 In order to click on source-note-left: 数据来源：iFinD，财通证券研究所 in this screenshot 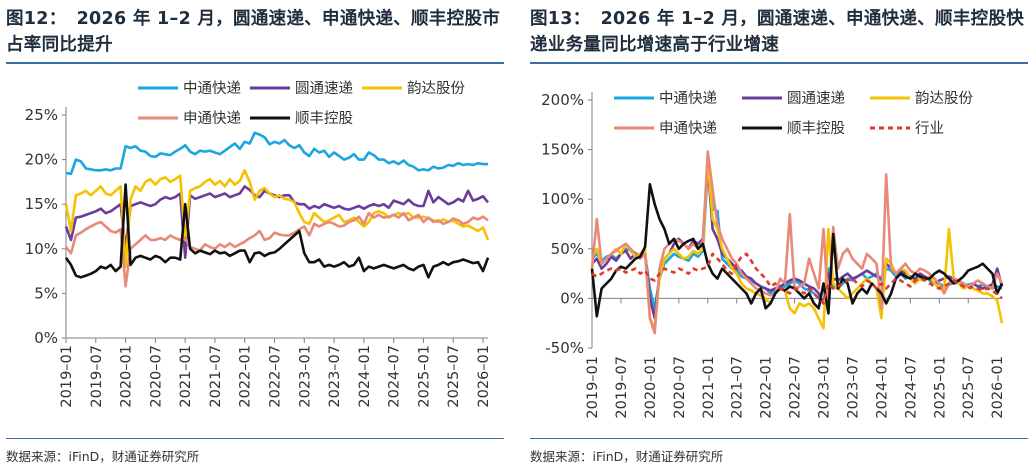, I will do `click(103, 456)`.